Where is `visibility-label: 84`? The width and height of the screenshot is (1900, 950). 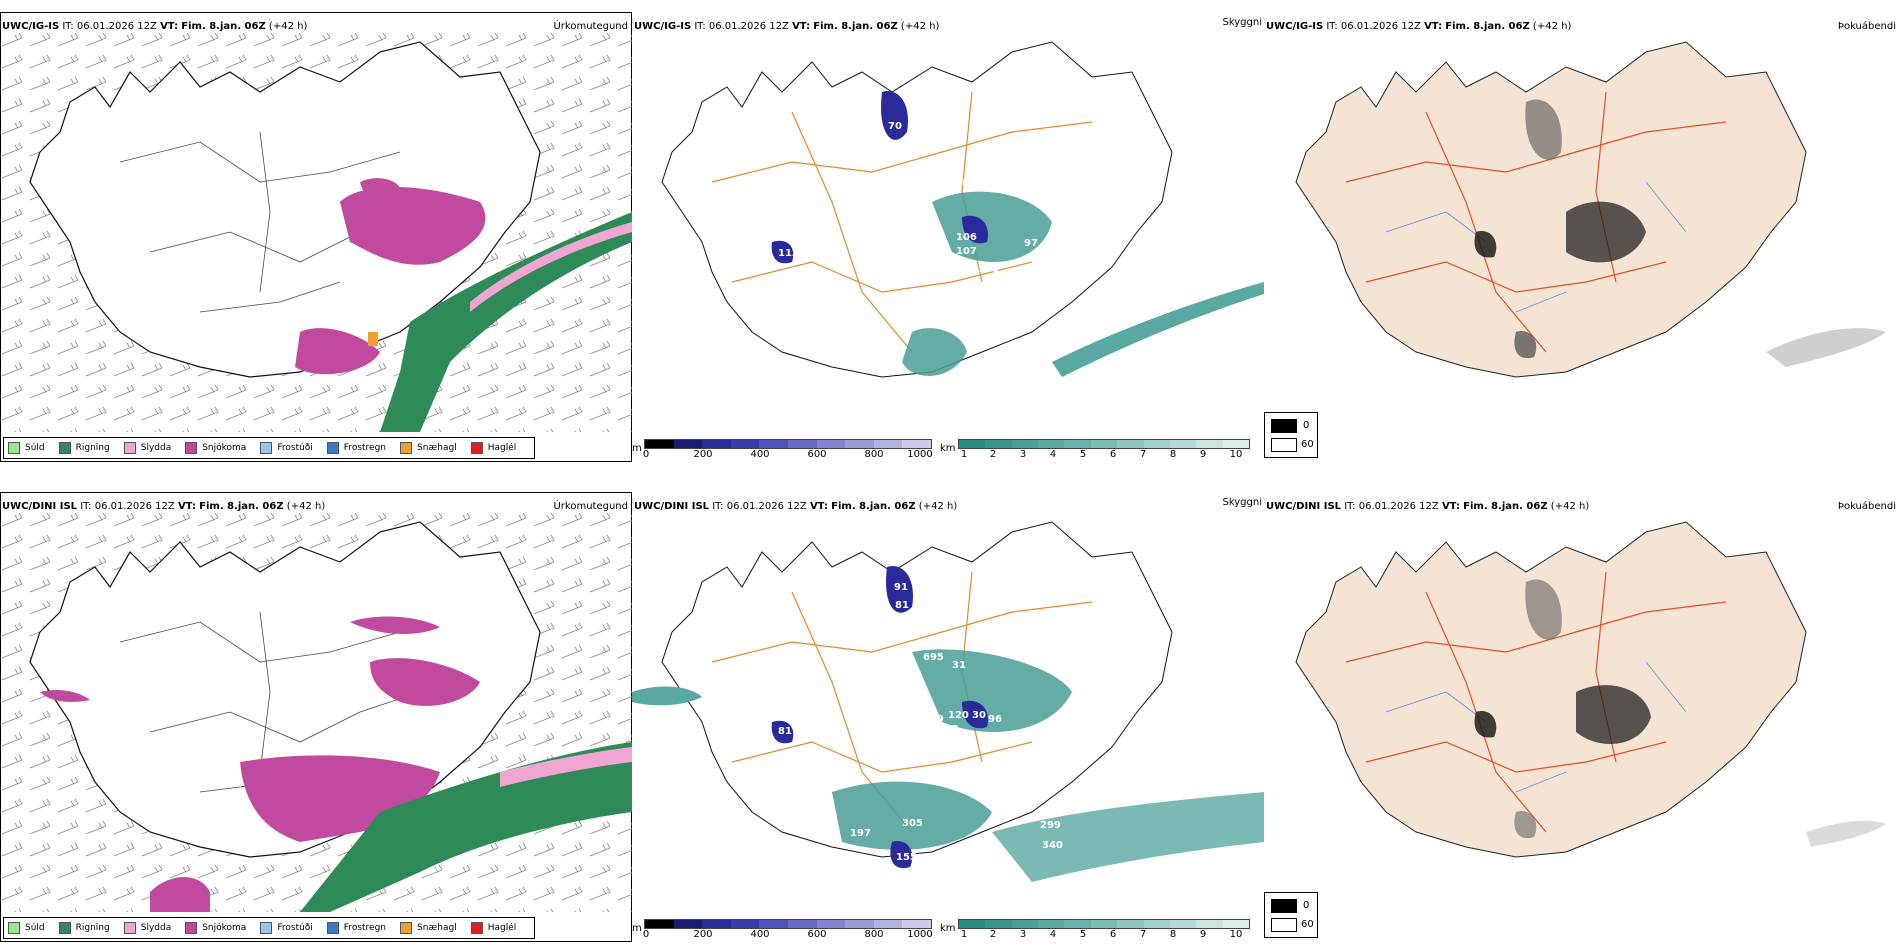
visibility-label: 84 is located at coordinates (935, 147).